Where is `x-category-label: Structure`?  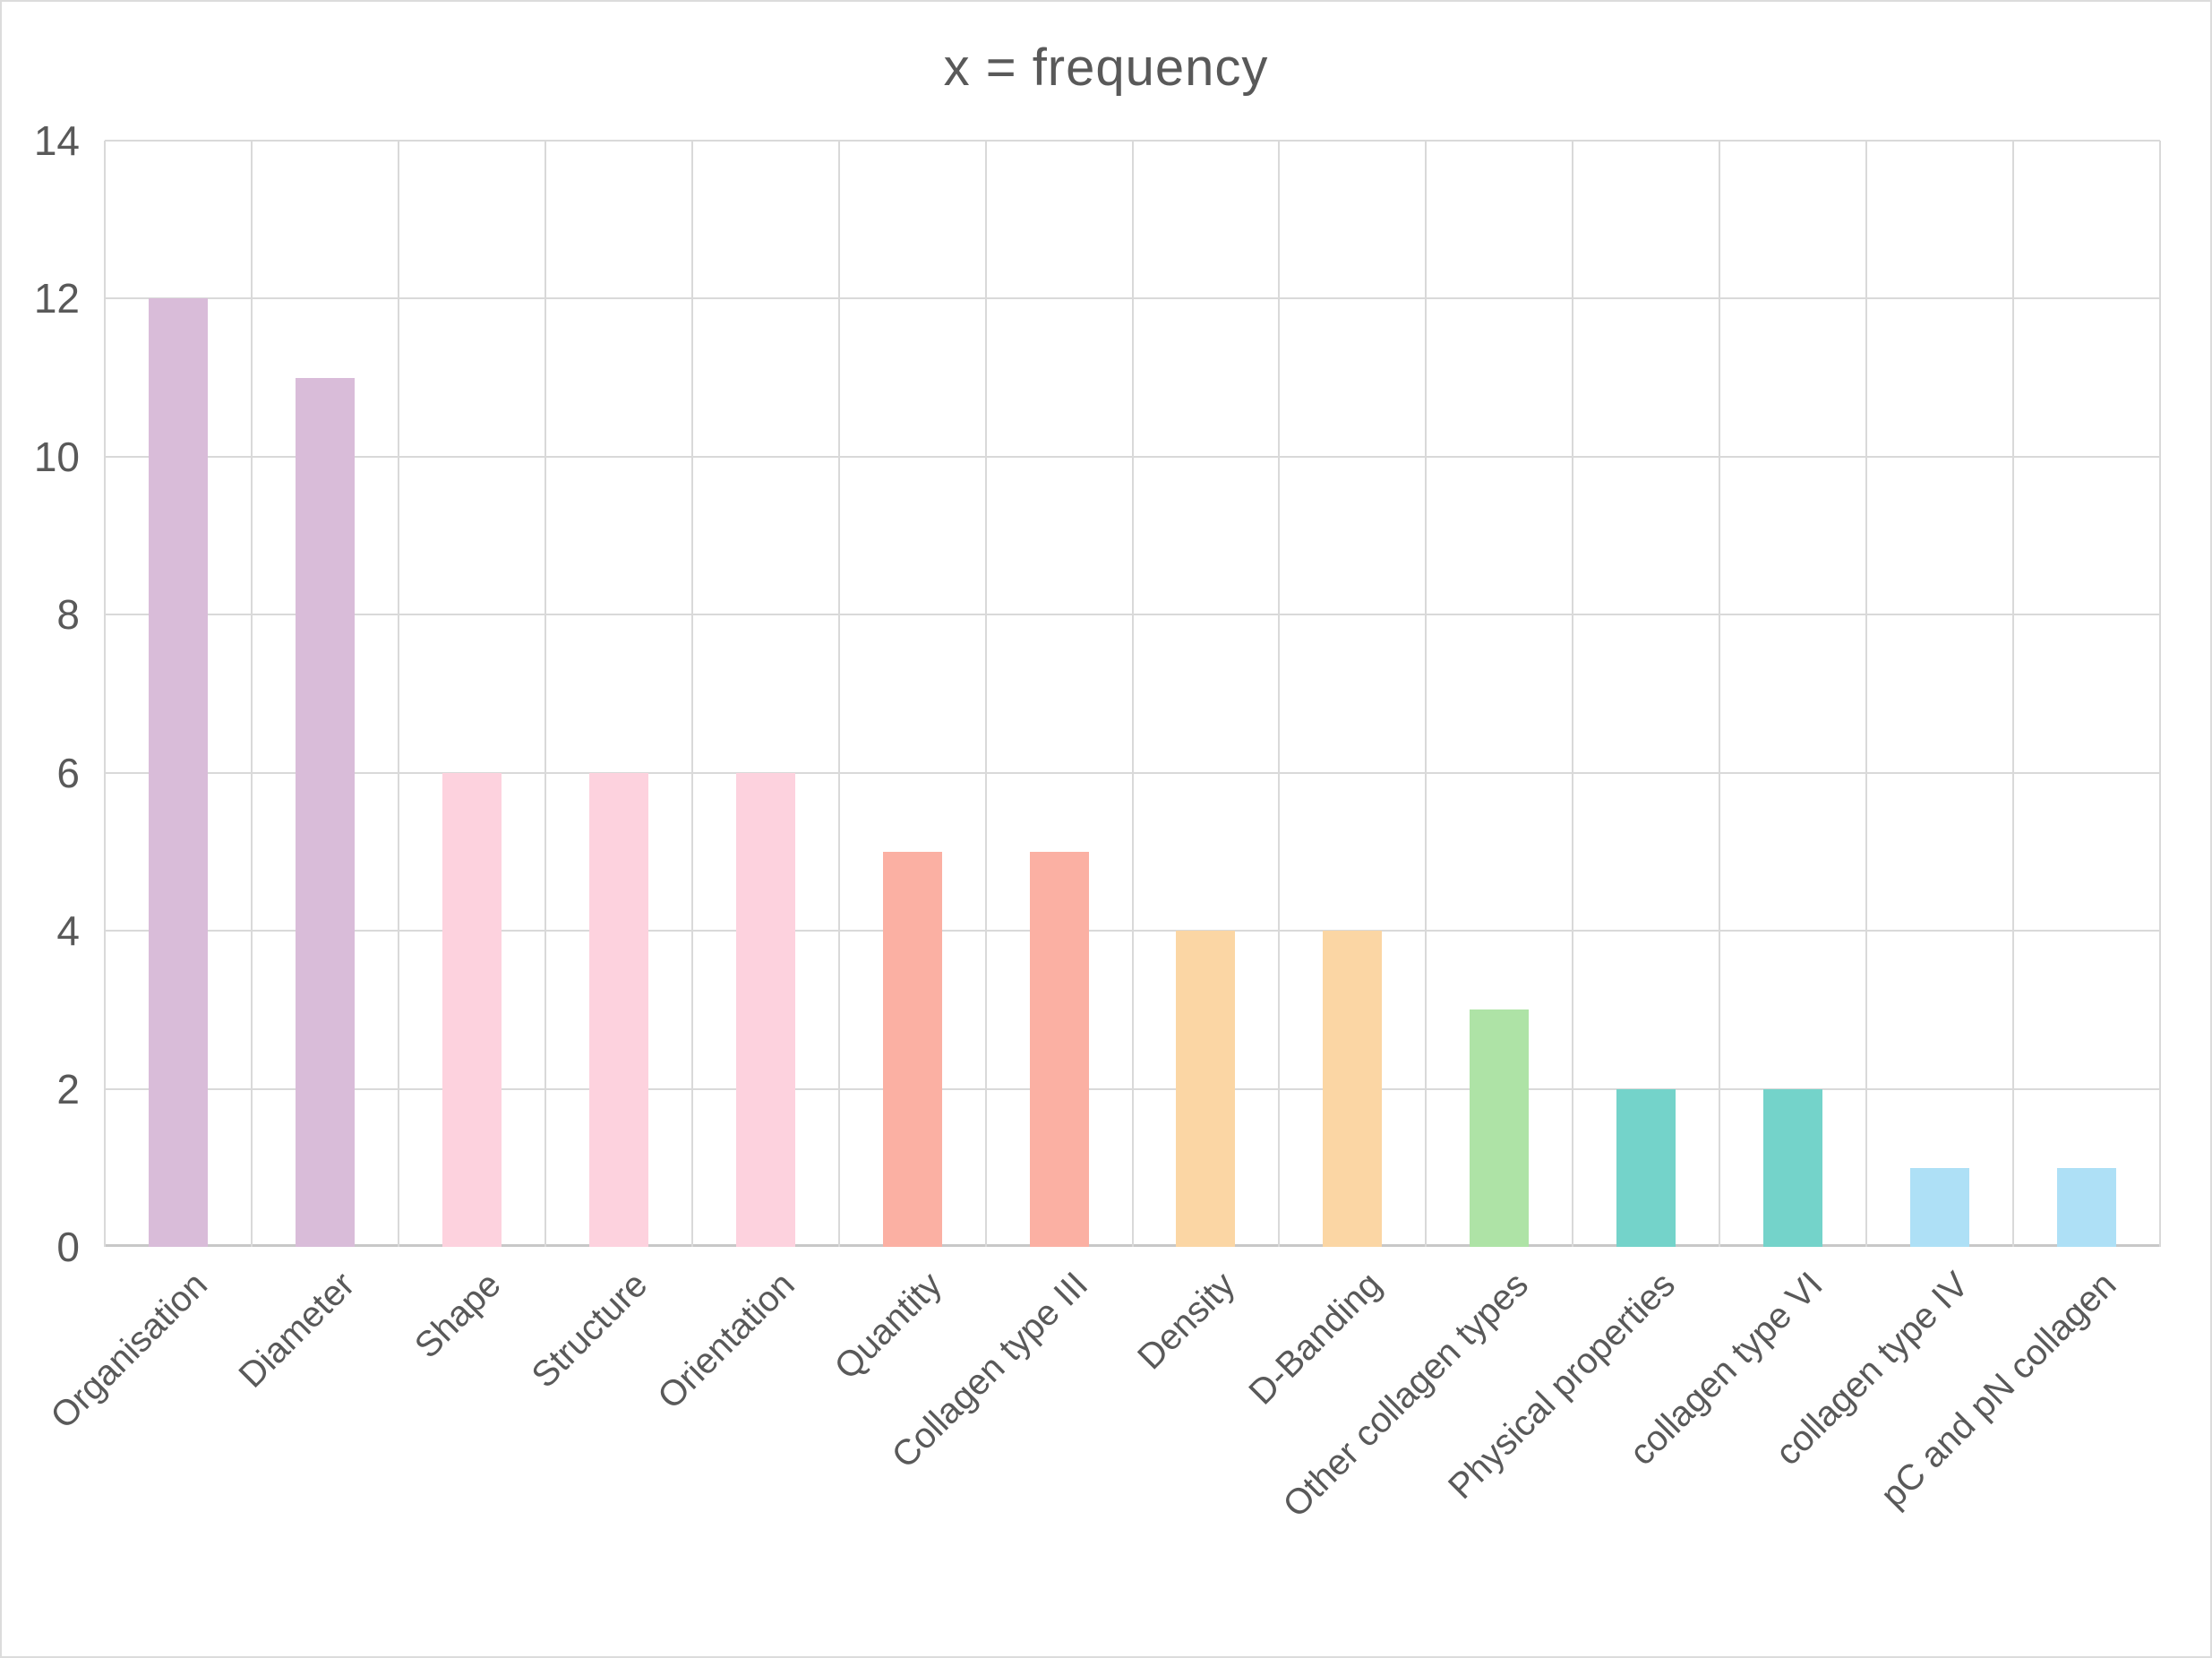 x-category-label: Structure is located at coordinates (590, 1330).